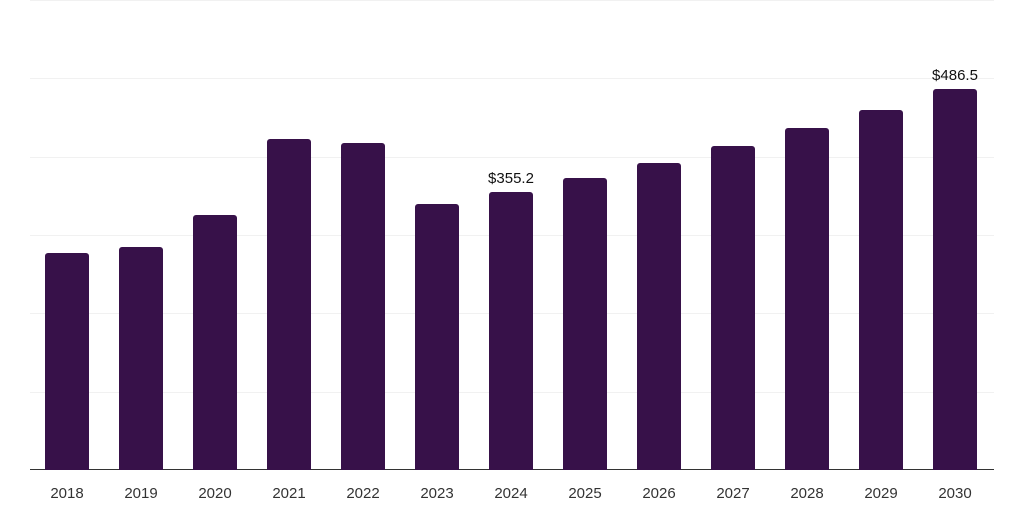 This screenshot has height=512, width=1024. I want to click on x-tick-label: 2018, so click(67, 493).